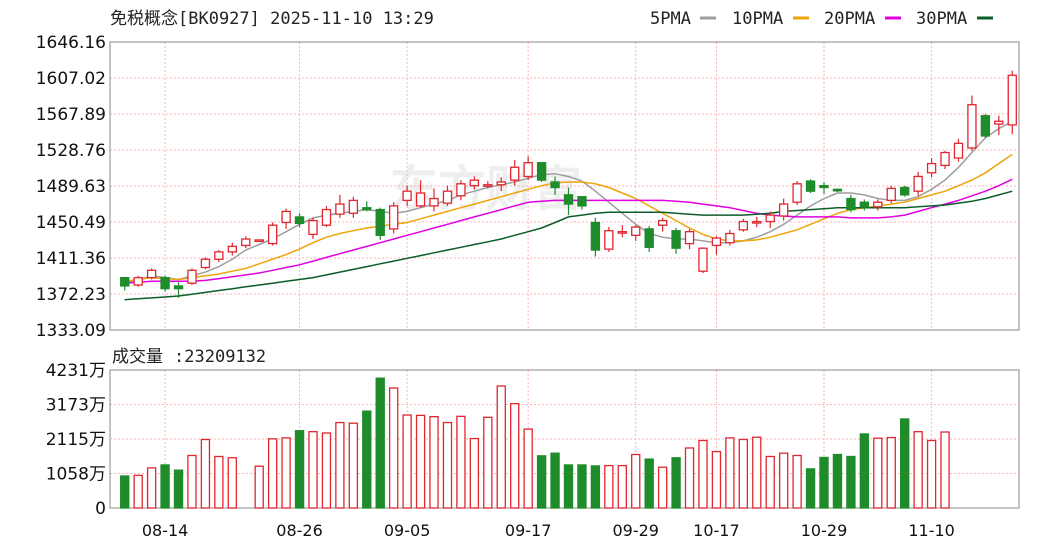 Image resolution: width=1060 pixels, height=552 pixels. I want to click on volume-value: :23209132, so click(220, 357).